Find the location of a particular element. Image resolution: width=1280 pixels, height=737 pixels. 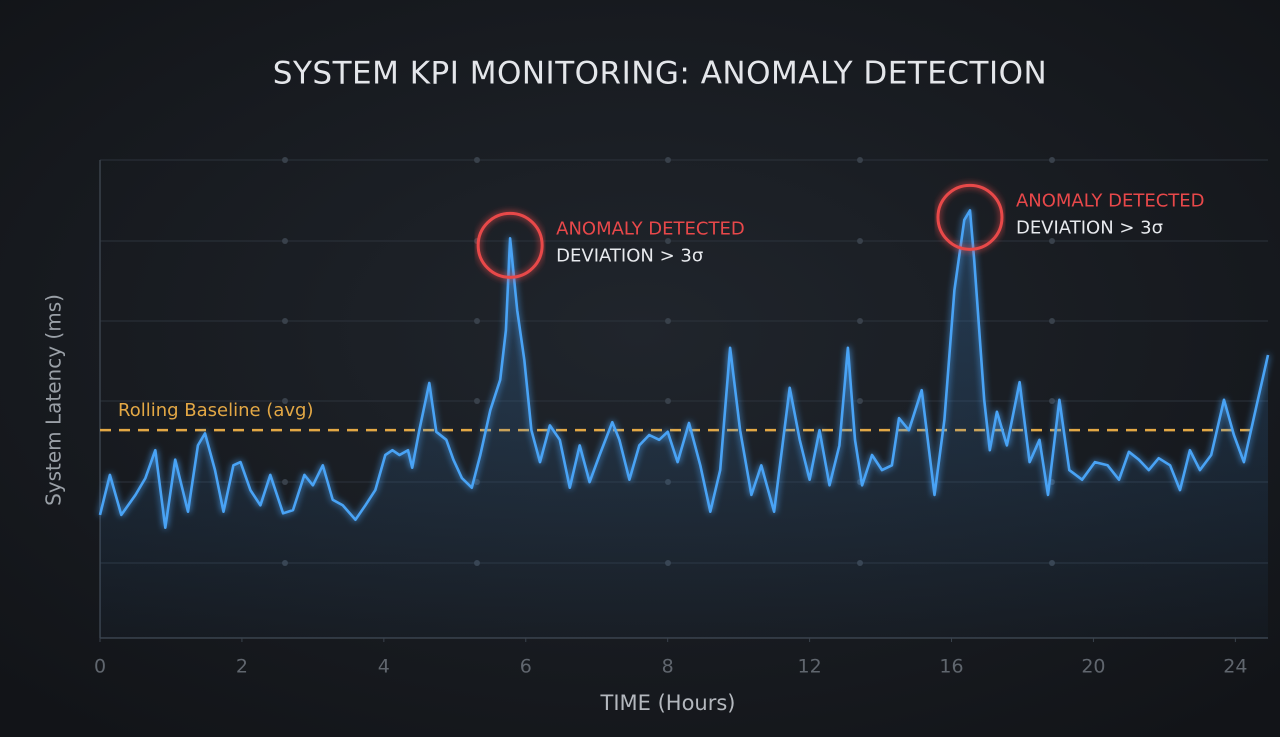

x-tick-label: 24 is located at coordinates (1235, 667).